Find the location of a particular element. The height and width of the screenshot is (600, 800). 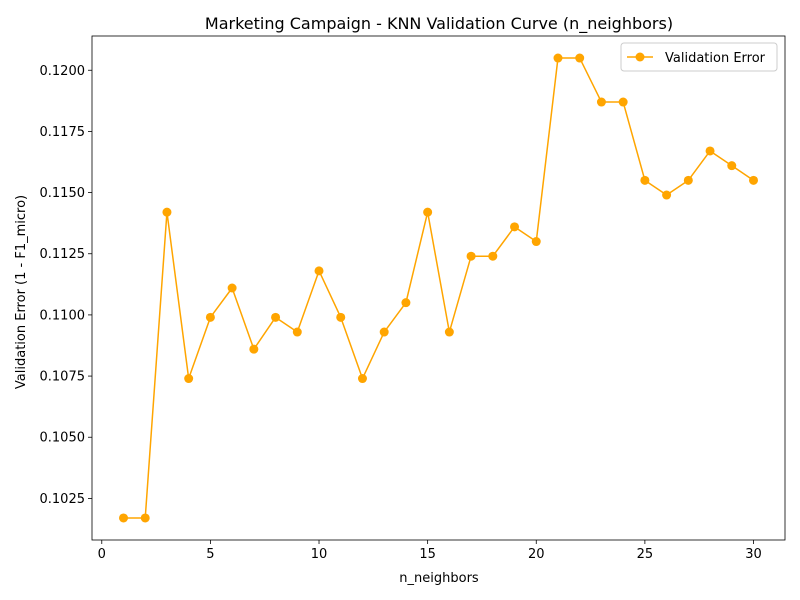

y-tick-label: 0.1075 is located at coordinates (63, 377).